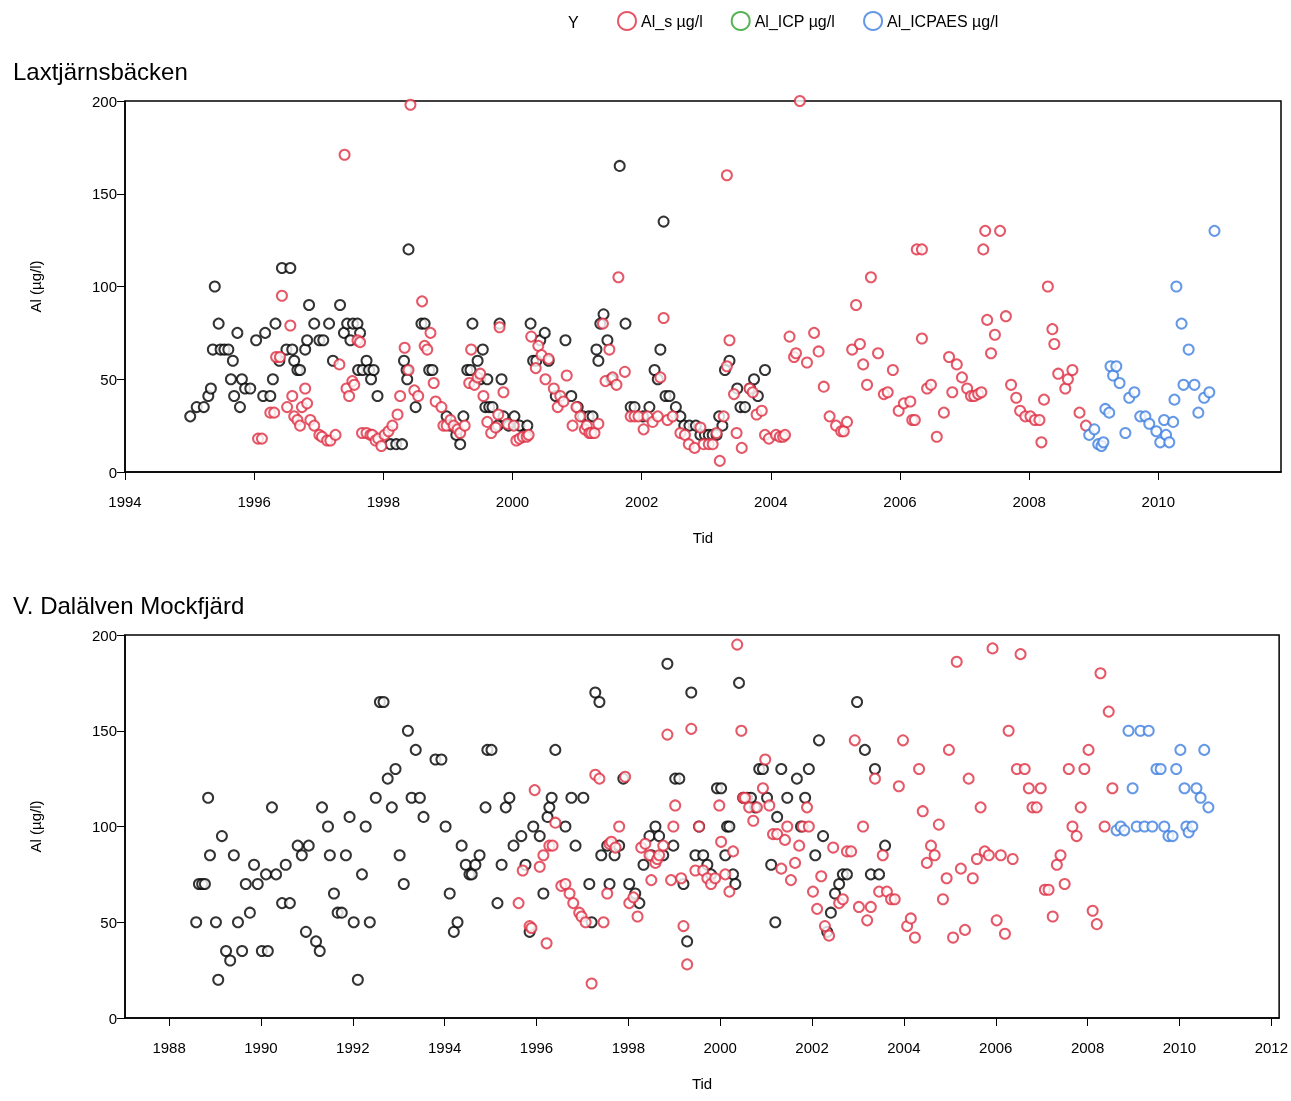 The width and height of the screenshot is (1291, 1101). I want to click on legend-label: Al_ICP µg/l, so click(794, 21).